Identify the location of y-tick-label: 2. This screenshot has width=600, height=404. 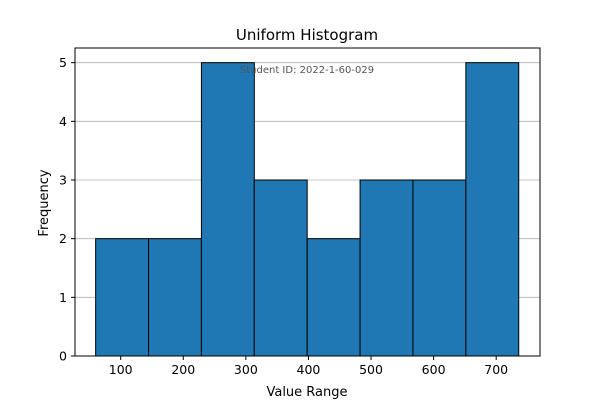
(63, 238).